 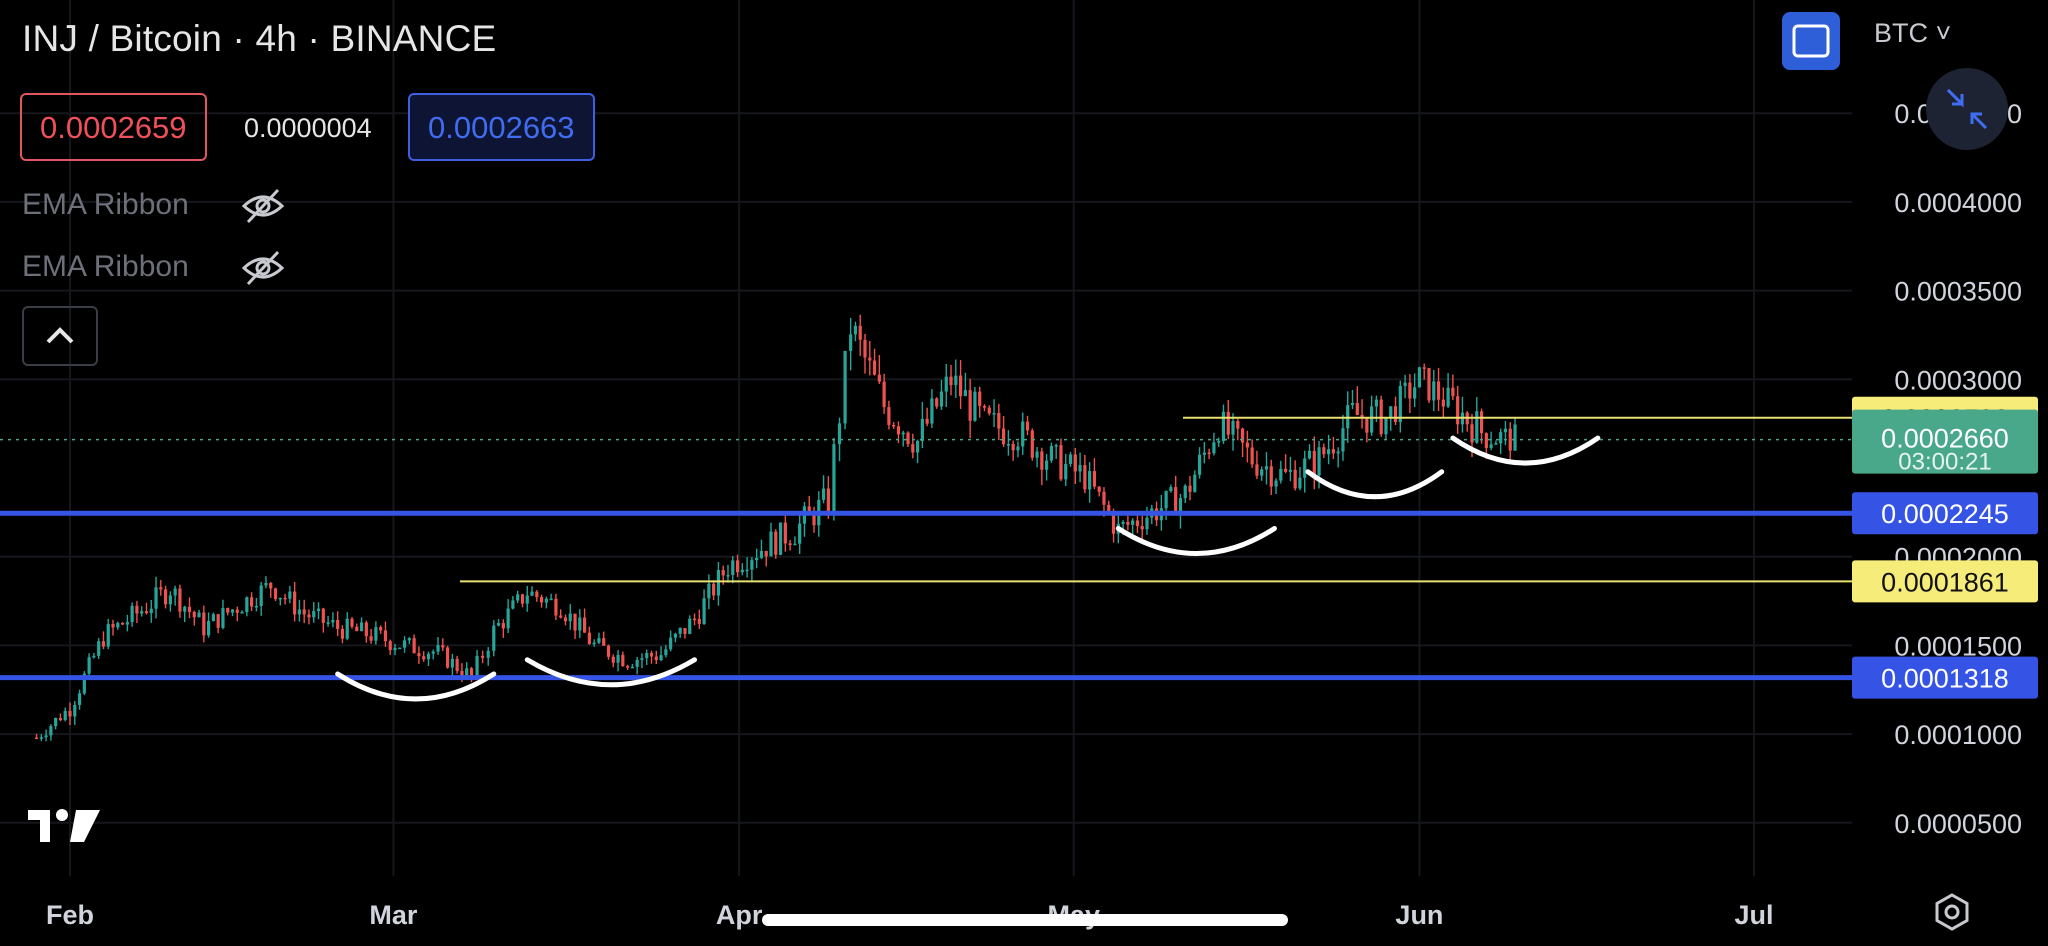 What do you see at coordinates (1811, 41) in the screenshot?
I see `fullscreen-button` at bounding box center [1811, 41].